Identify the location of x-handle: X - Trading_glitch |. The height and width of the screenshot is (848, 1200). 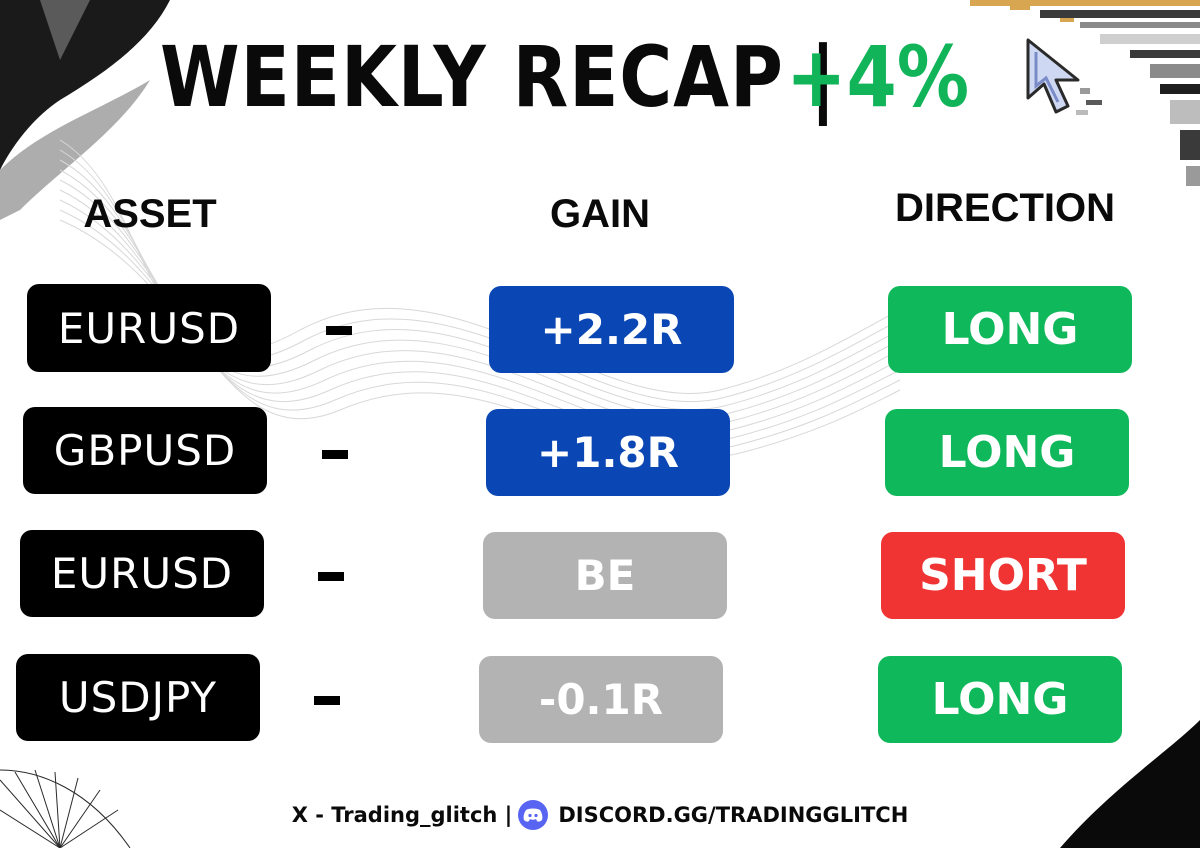
(402, 815).